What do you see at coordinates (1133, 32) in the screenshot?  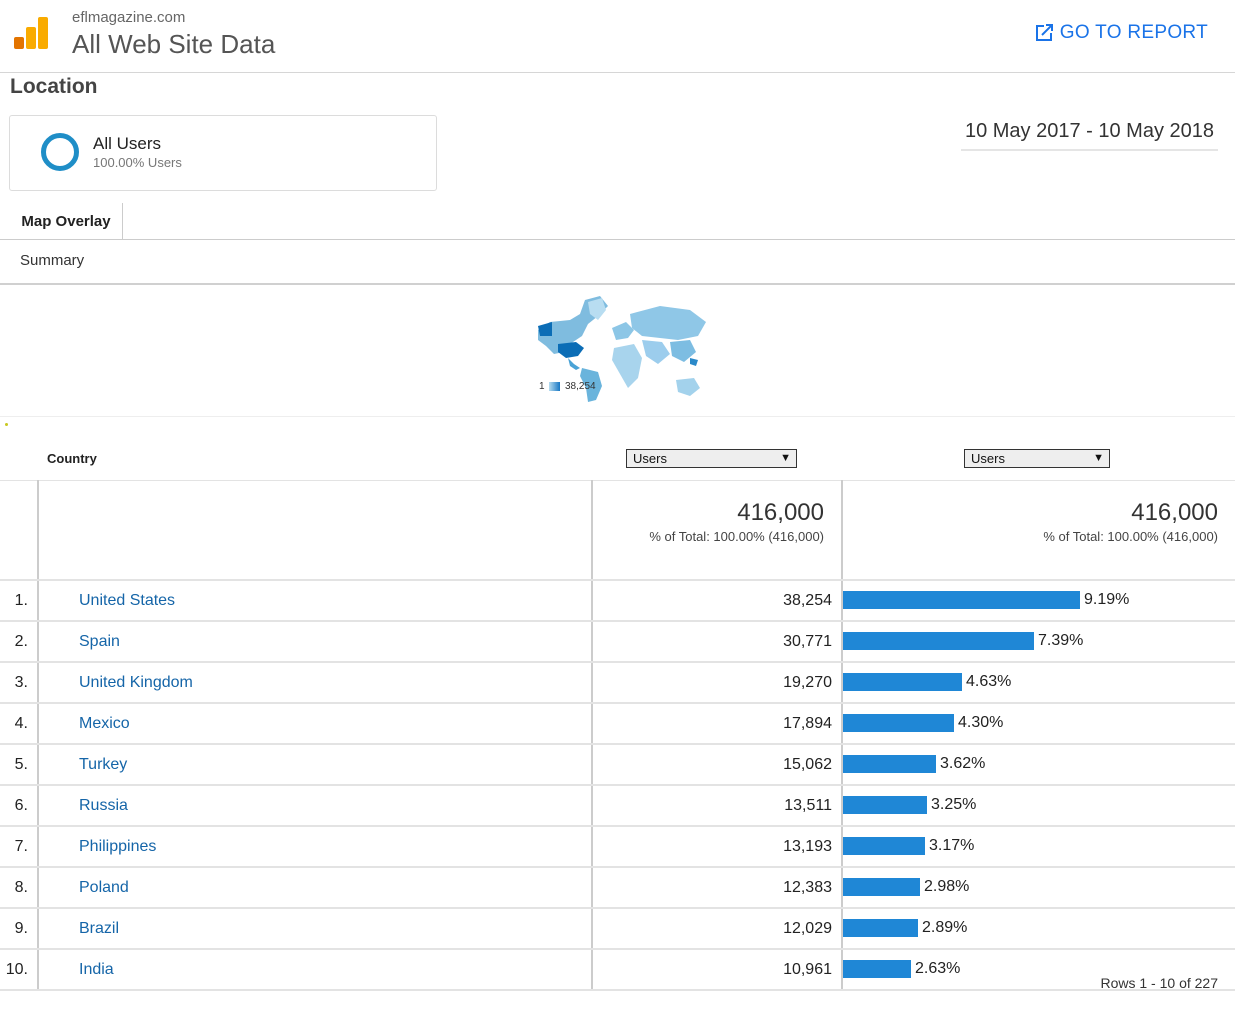 I see `go-to-report-label: GO TO REPORT` at bounding box center [1133, 32].